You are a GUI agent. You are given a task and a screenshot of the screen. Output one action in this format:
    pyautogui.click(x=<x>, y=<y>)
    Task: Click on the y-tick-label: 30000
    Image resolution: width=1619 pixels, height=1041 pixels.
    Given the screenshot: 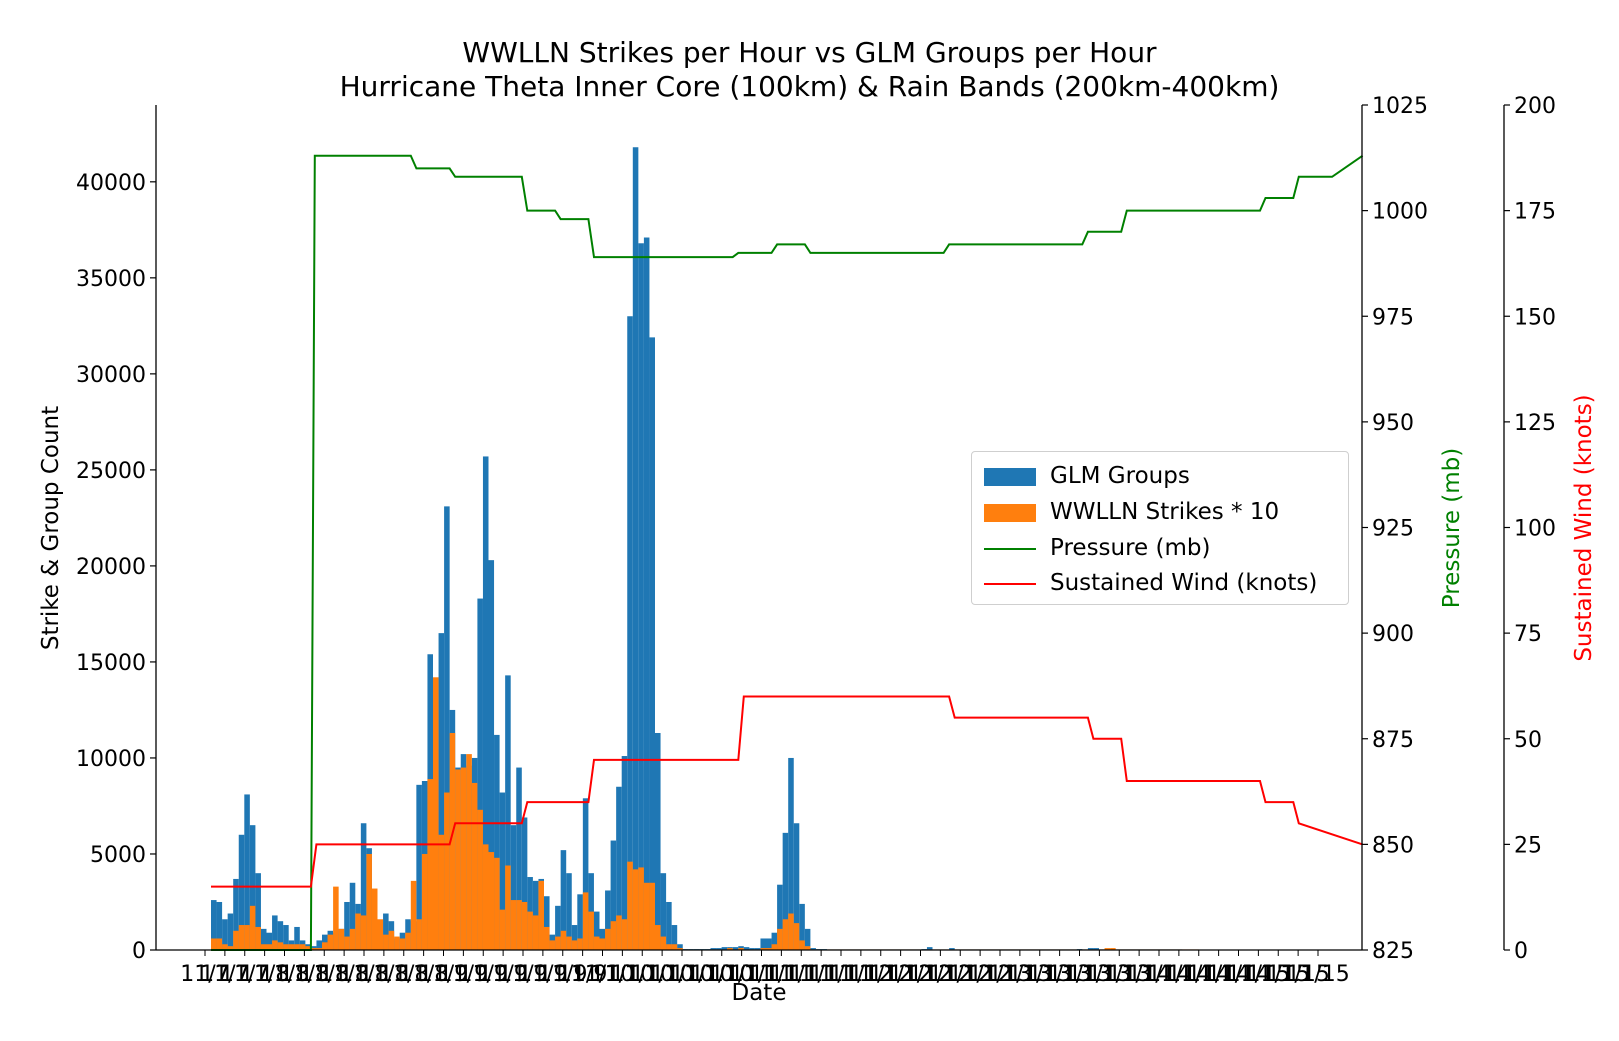 What is the action you would take?
    pyautogui.click(x=111, y=375)
    